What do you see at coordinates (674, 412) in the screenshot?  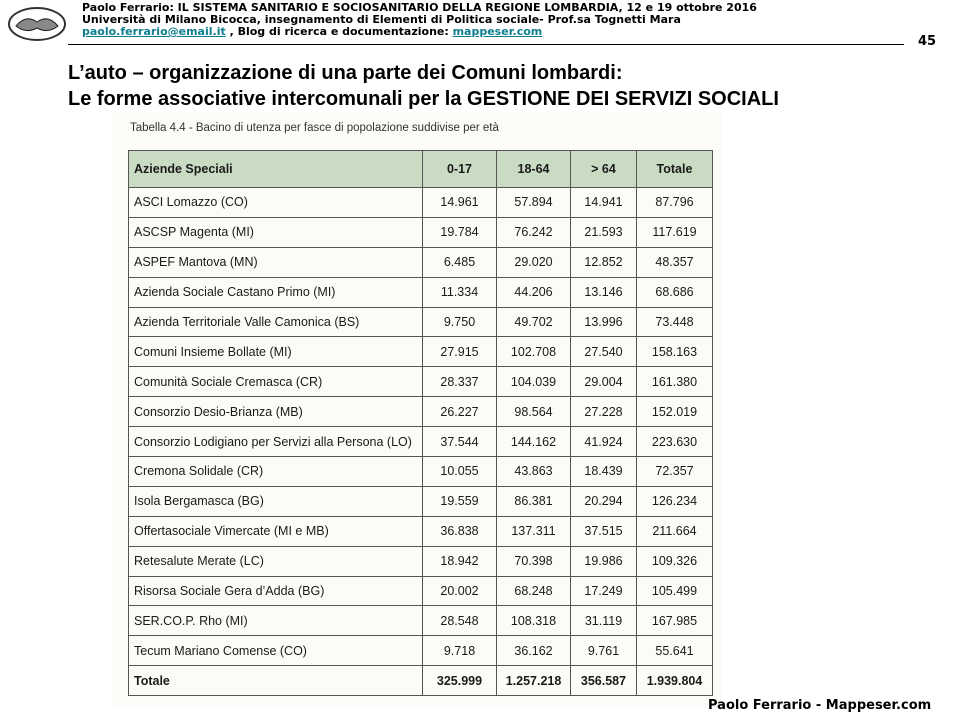 I see `table-cell: 152.019` at bounding box center [674, 412].